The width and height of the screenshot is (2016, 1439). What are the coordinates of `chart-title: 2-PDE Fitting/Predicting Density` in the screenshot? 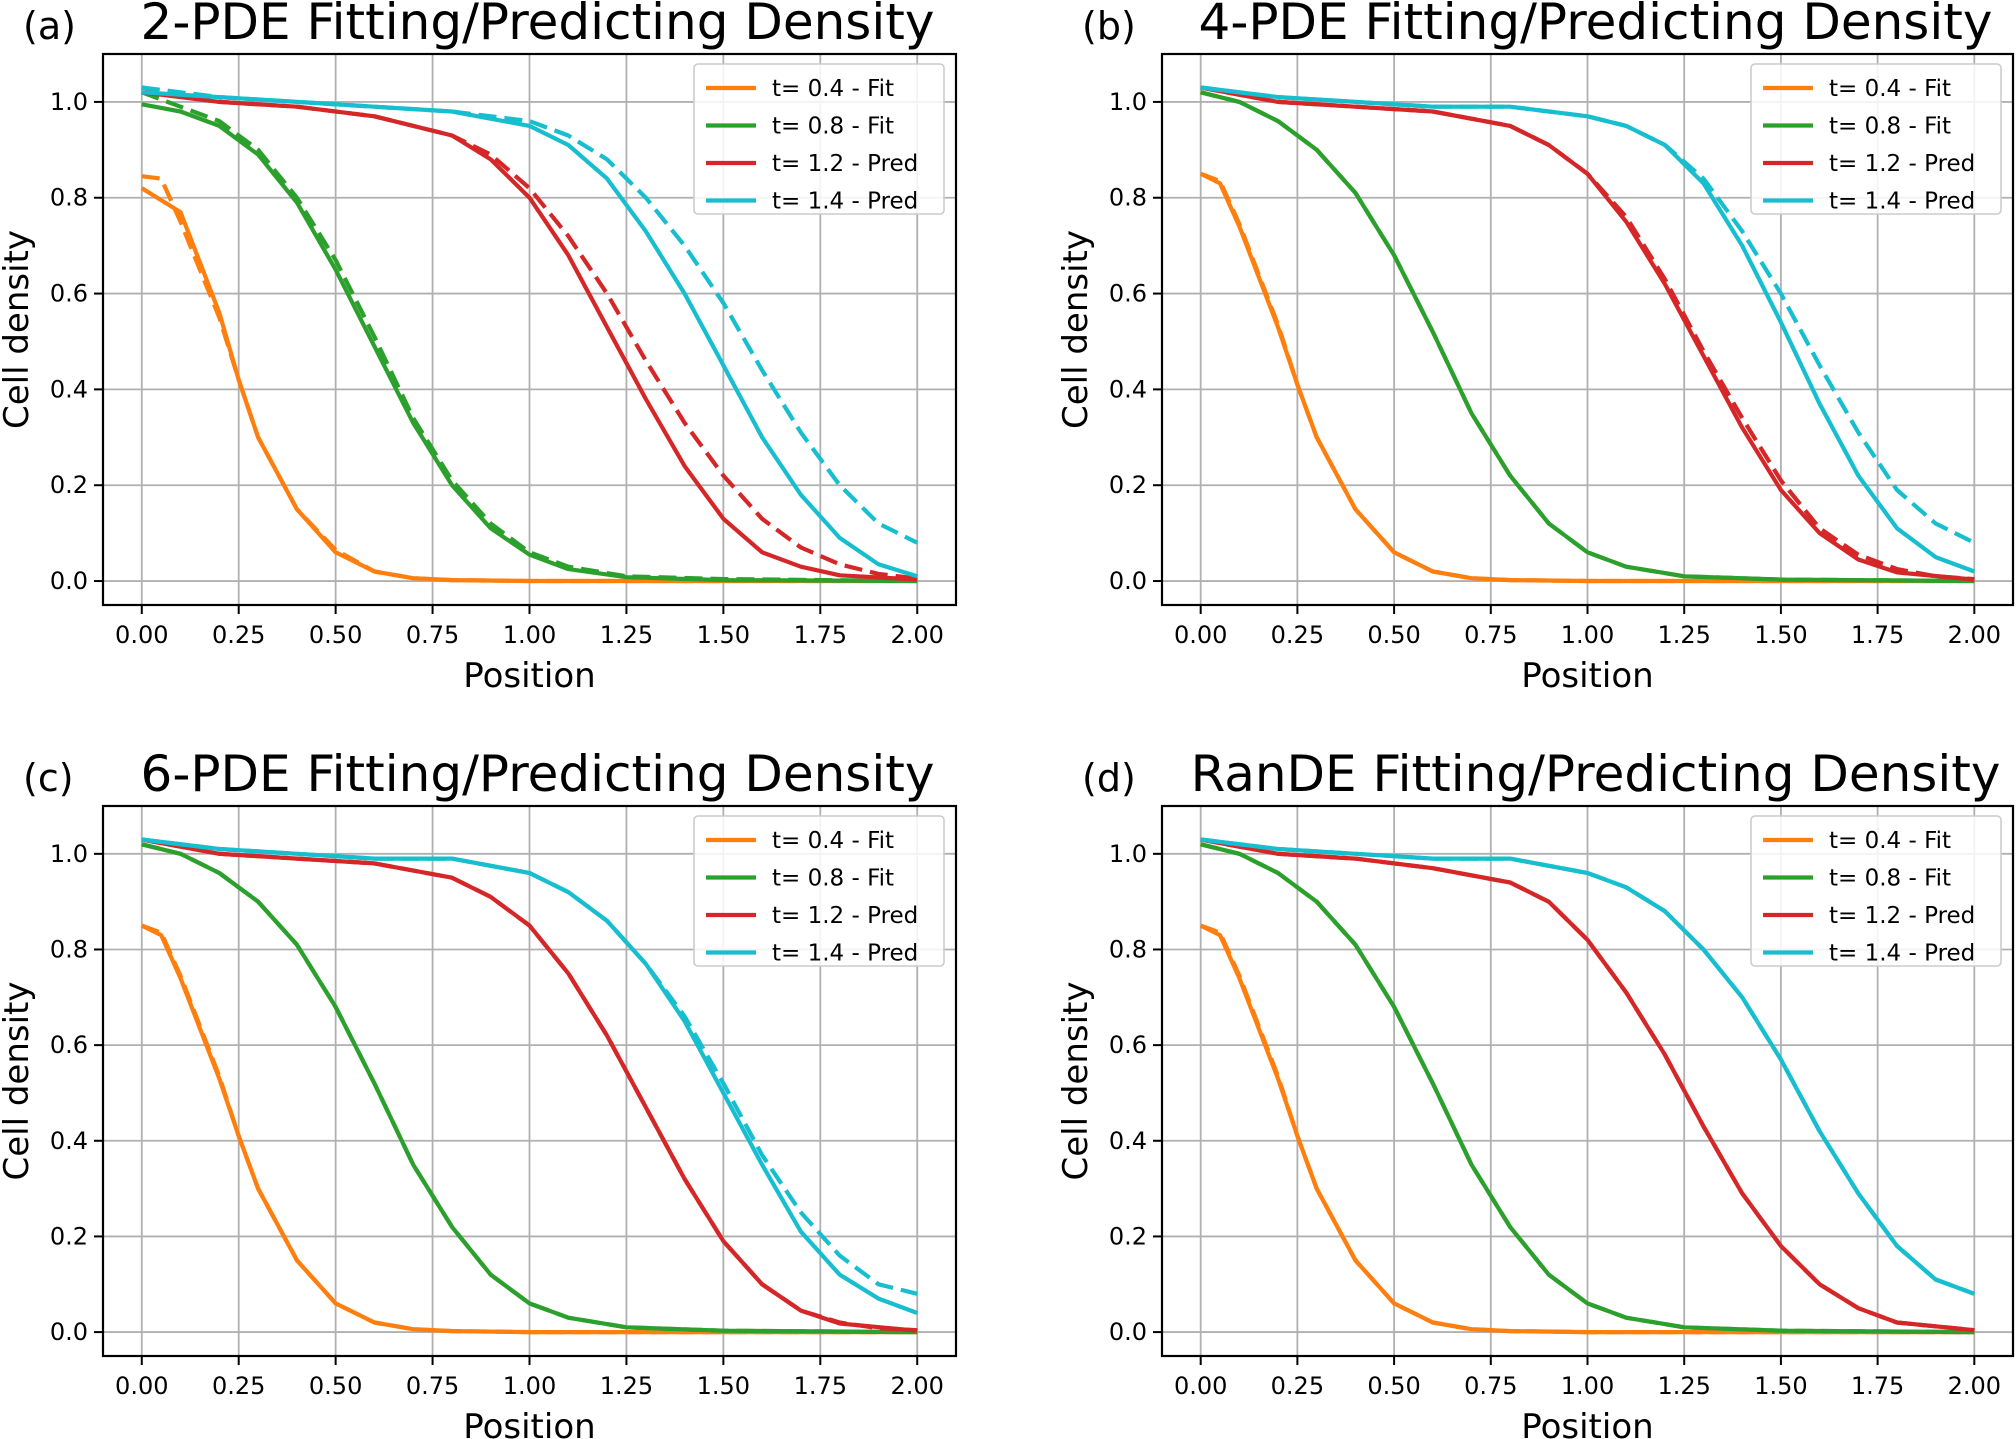 It's located at (538, 25).